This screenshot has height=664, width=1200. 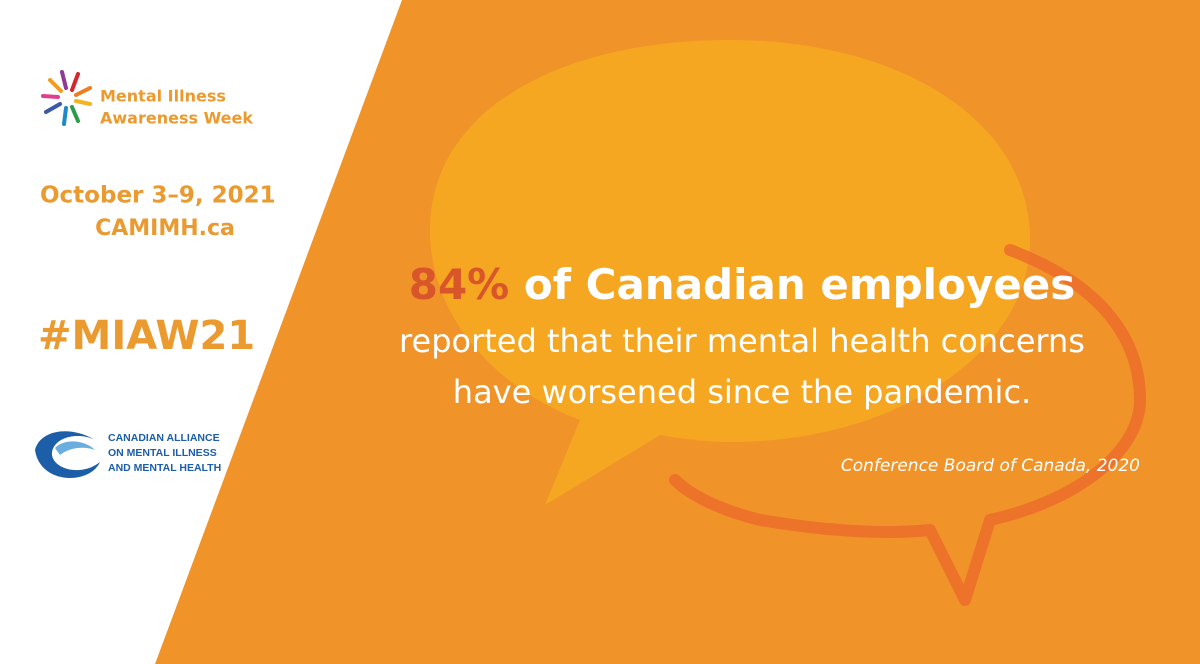 I want to click on highlight-stat: 84%, so click(x=459, y=284).